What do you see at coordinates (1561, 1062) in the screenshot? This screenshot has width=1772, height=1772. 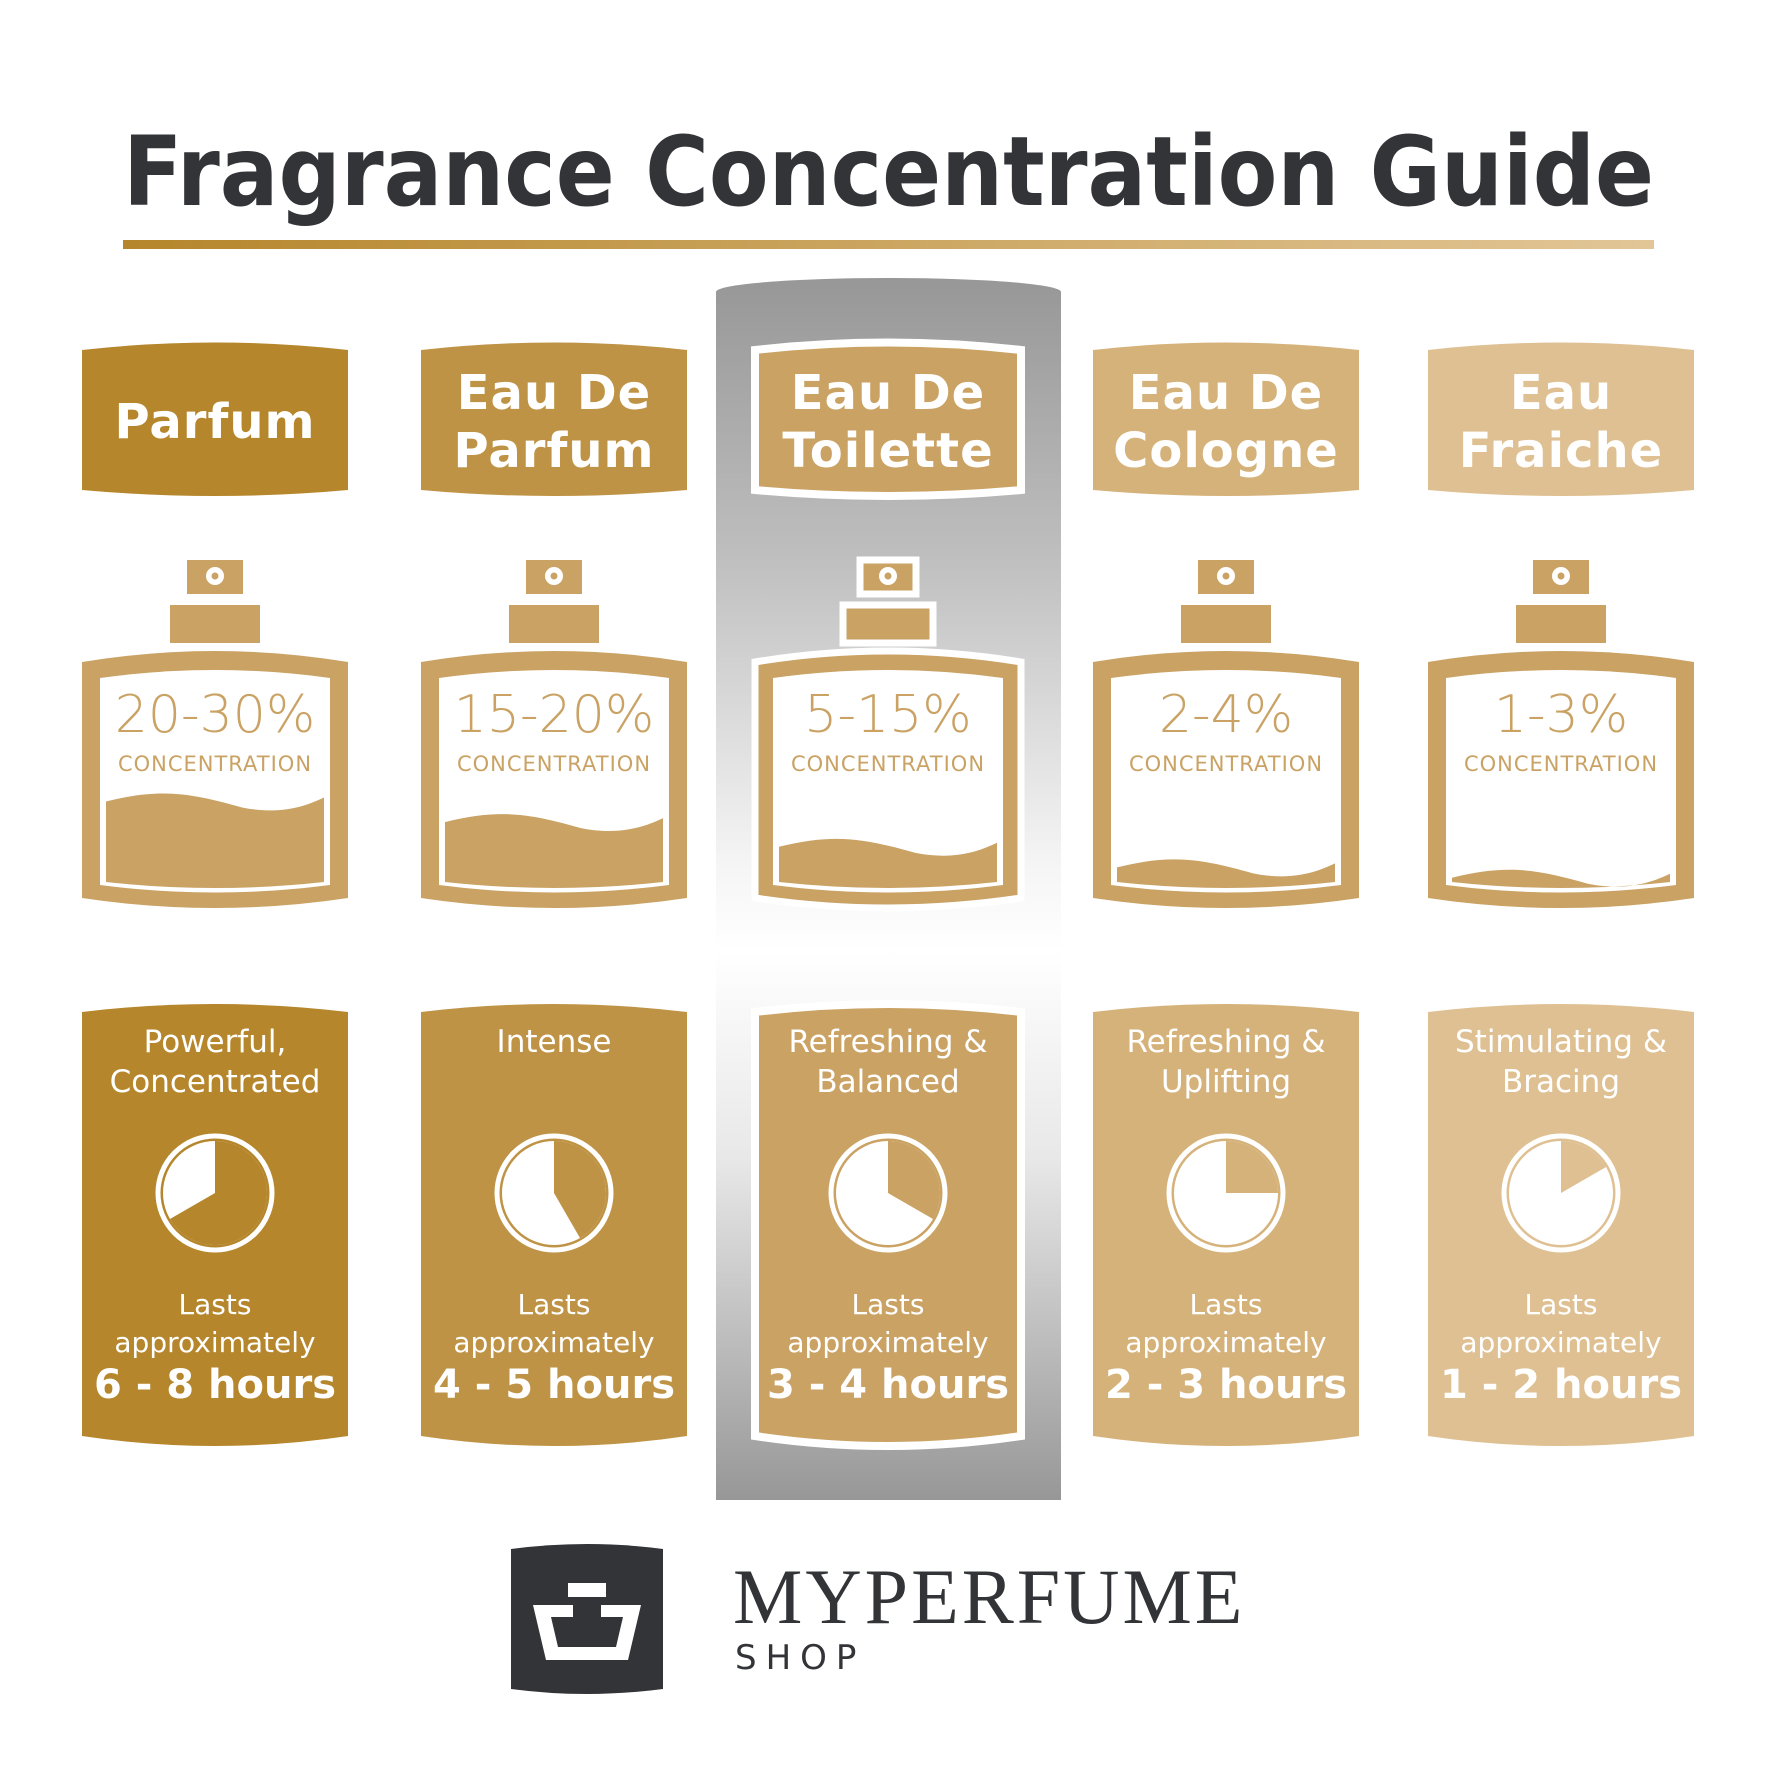 I see `scent-description: Stimulating & Bracing` at bounding box center [1561, 1062].